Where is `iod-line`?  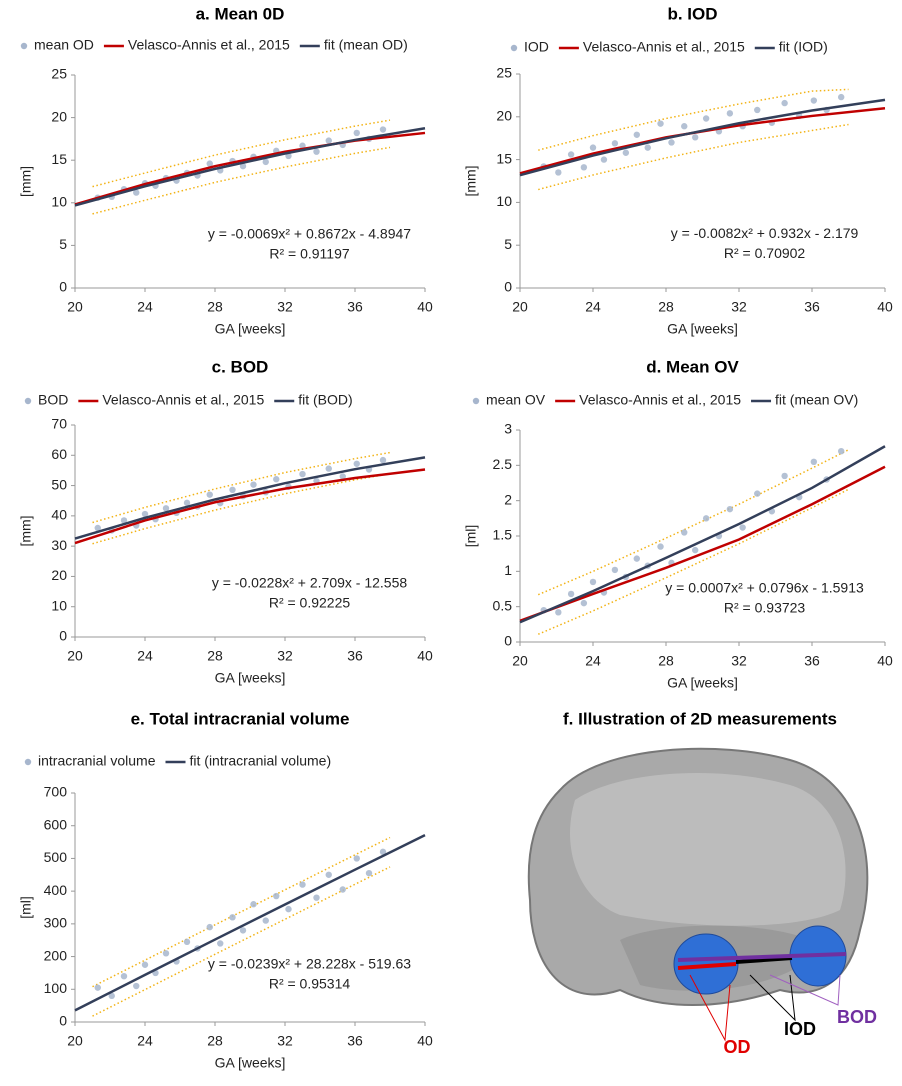
iod-line is located at coordinates (764, 960).